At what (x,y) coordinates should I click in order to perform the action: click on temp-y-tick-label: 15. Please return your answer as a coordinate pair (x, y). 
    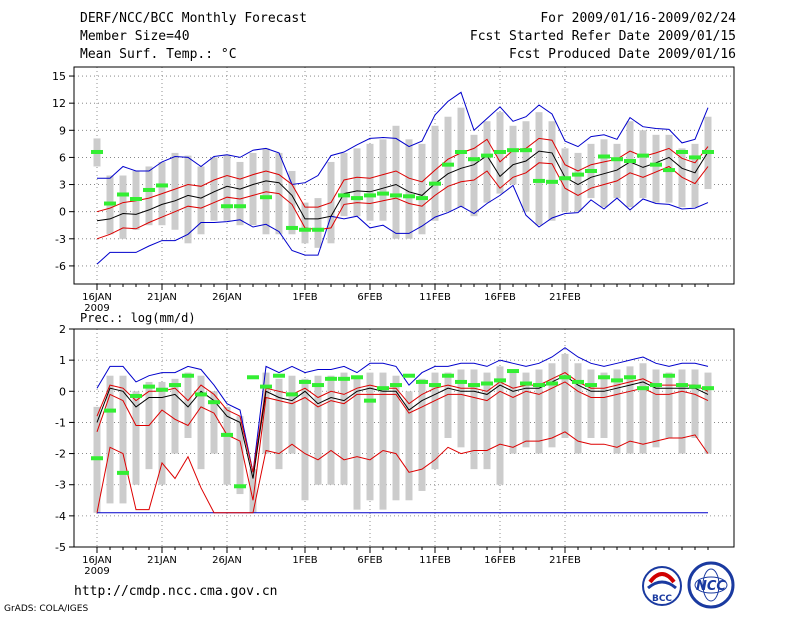
    Looking at the image, I should click on (59, 76).